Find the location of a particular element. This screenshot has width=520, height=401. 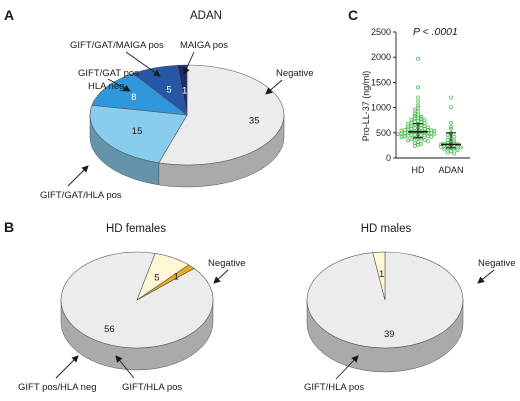

hd-males-pie-slices: 39 1 is located at coordinates (385, 312).